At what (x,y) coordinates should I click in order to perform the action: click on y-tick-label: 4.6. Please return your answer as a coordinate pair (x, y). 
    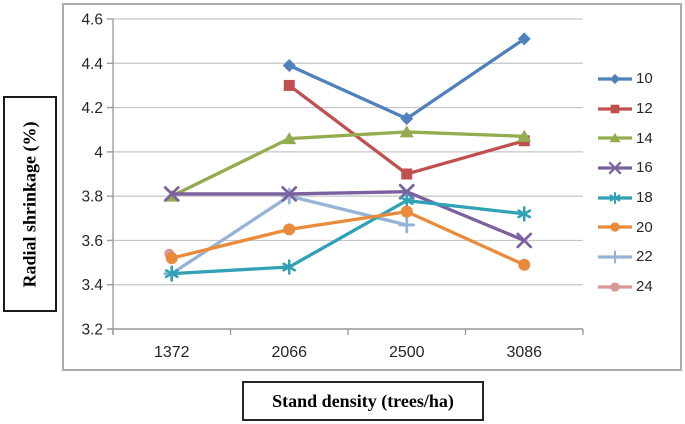
    Looking at the image, I should click on (92, 20).